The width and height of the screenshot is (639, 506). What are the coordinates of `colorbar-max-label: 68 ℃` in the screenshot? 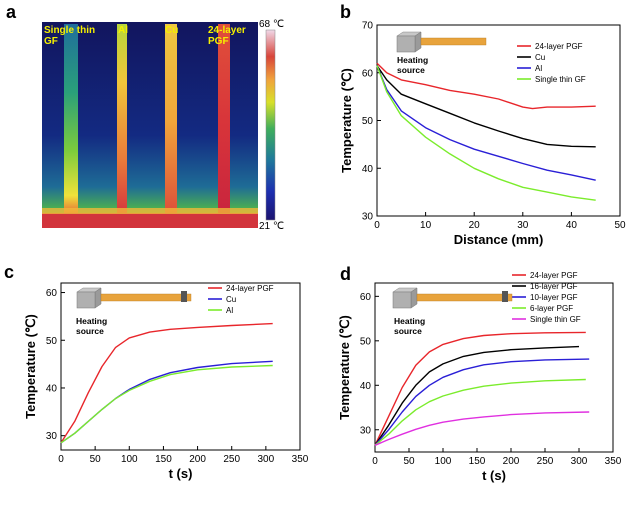 It's located at (271, 24).